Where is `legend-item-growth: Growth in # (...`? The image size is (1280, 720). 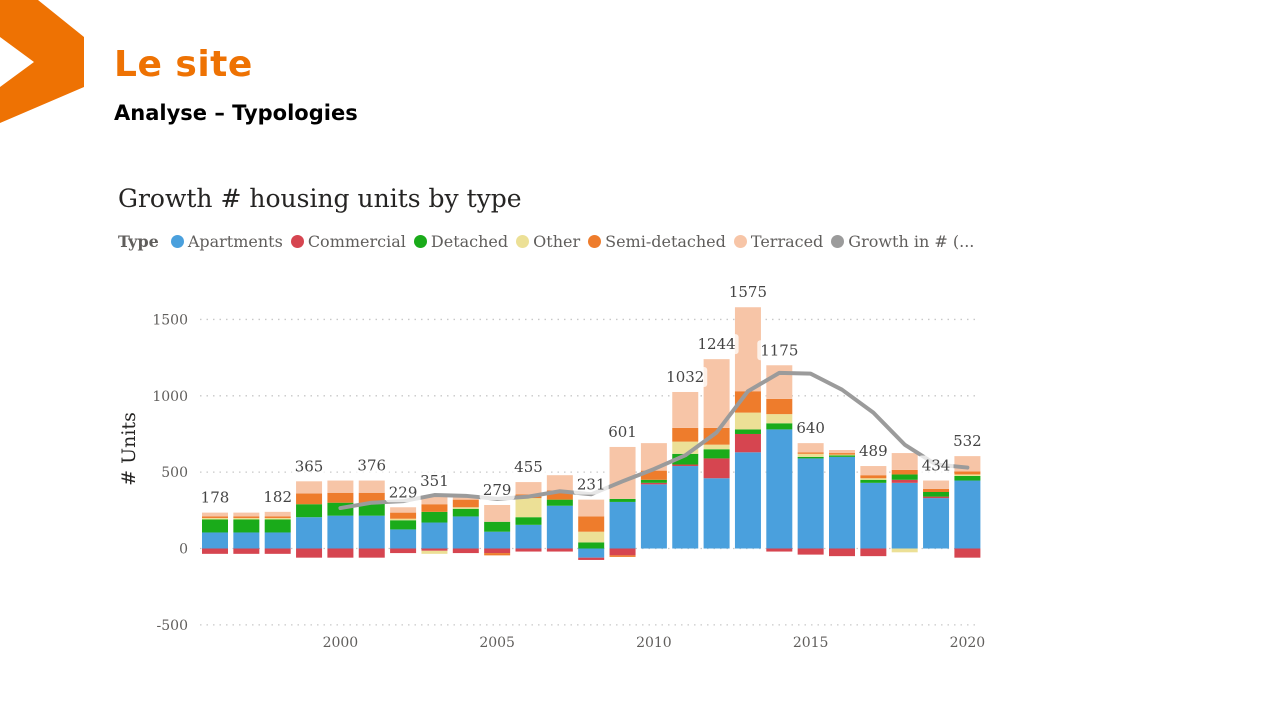
legend-item-growth: Growth in # (... is located at coordinates (902, 241).